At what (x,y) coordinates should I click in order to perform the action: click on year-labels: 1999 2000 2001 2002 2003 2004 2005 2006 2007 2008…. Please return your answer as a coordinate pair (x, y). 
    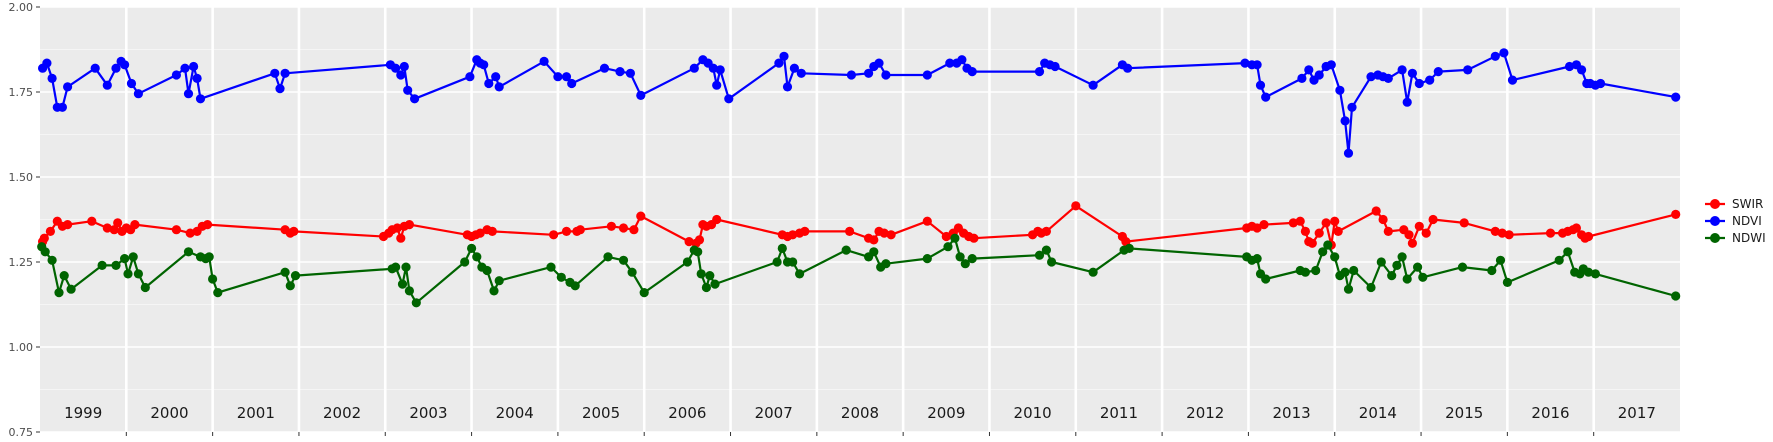
    Looking at the image, I should click on (860, 413).